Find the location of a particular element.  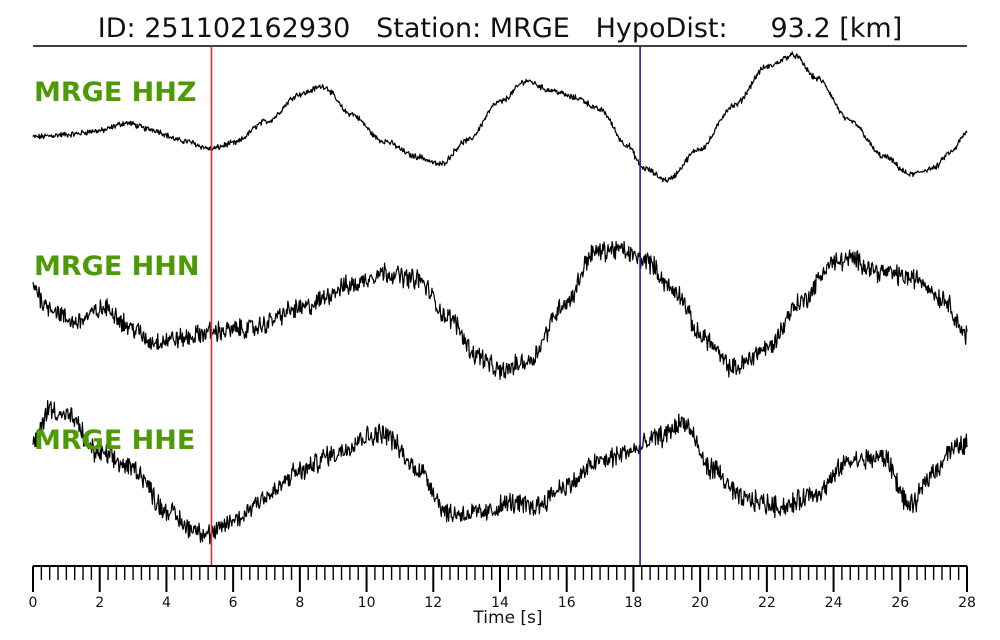

x-tick-label: 10 is located at coordinates (367, 603).